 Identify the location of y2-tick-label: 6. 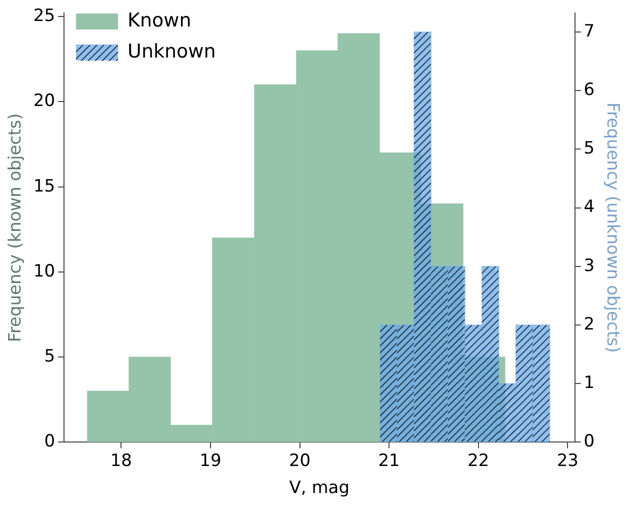
(589, 90).